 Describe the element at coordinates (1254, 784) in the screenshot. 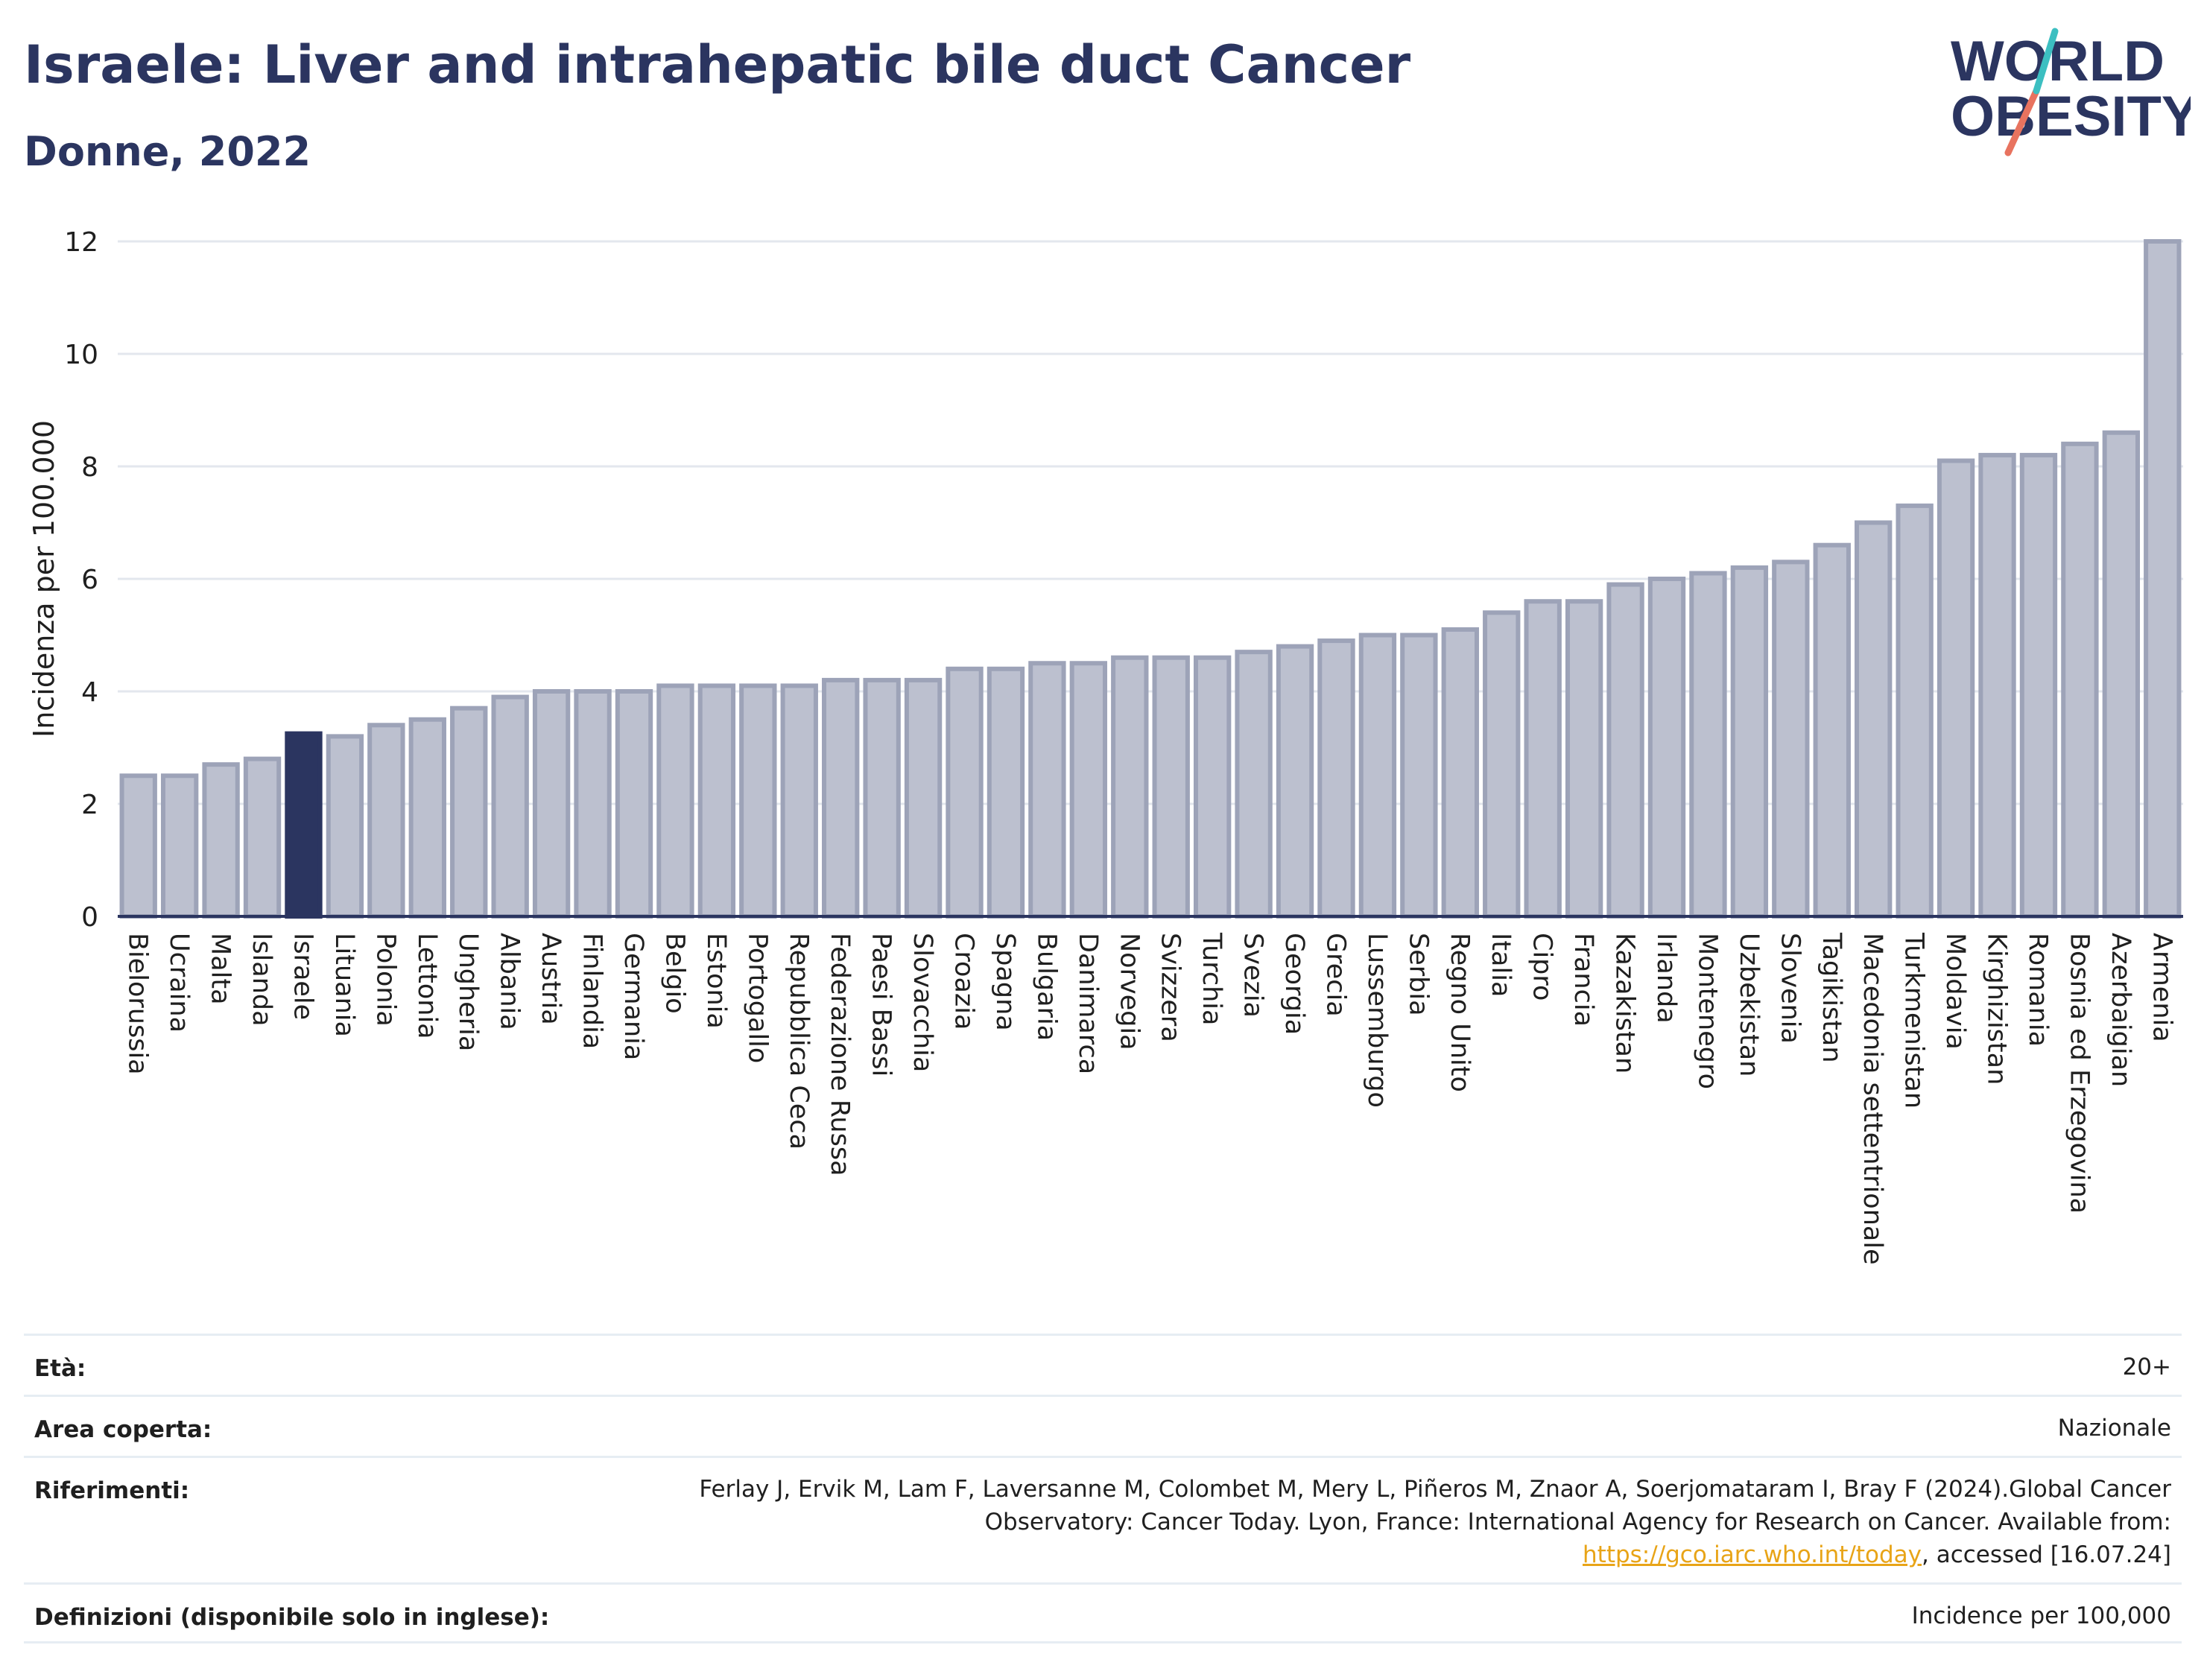

I see `bar-svezia` at that location.